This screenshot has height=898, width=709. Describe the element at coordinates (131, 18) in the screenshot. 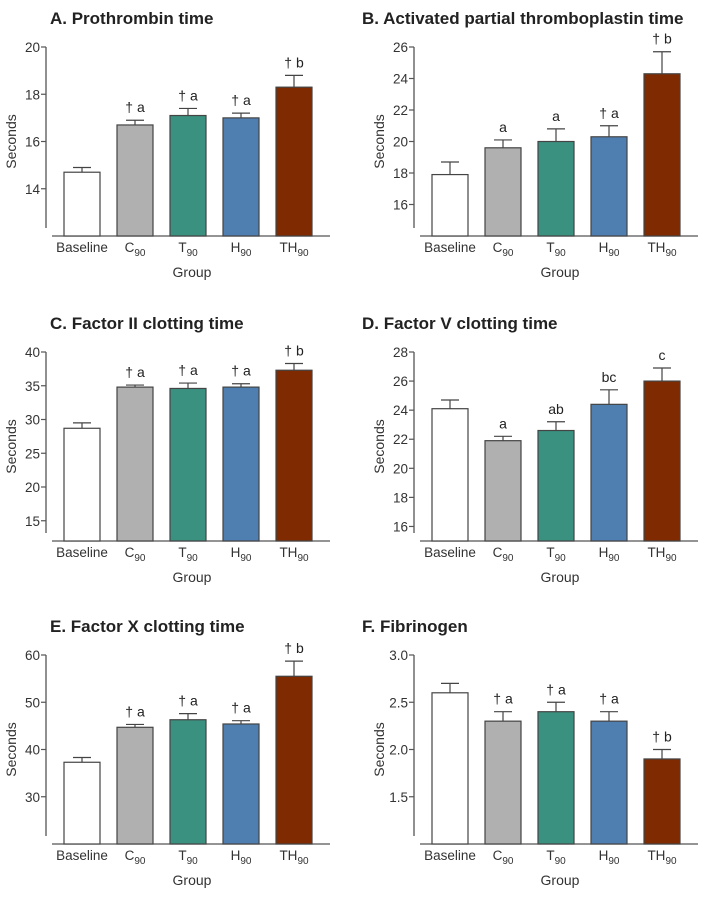

I see `chart-title: A. Prothrombin time` at that location.